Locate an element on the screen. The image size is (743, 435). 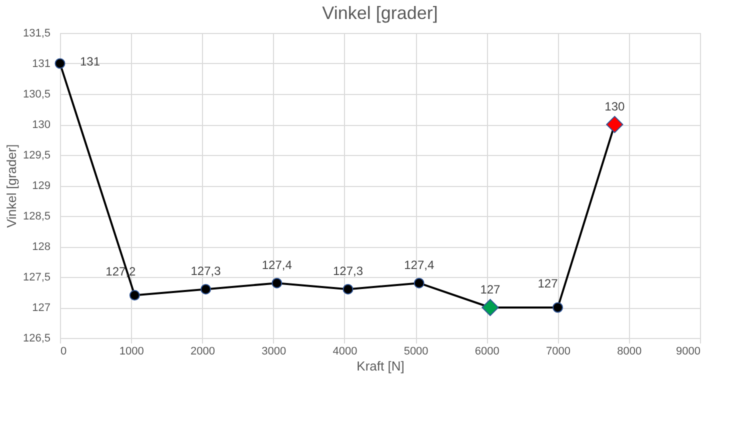
y-tick-label: 131,5 is located at coordinates (36, 34).